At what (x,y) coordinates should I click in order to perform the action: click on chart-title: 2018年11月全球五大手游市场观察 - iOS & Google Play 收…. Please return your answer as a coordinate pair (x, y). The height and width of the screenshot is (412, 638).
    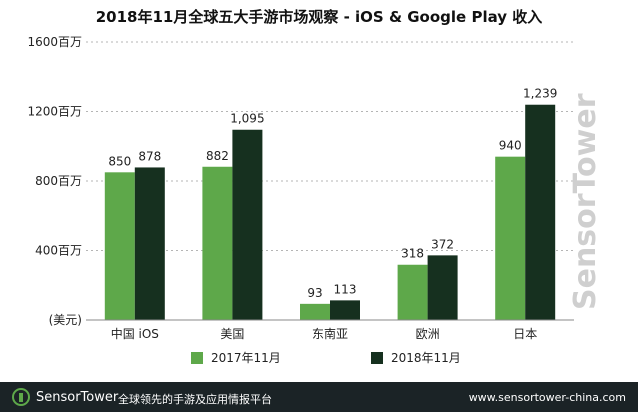
    Looking at the image, I should click on (319, 17).